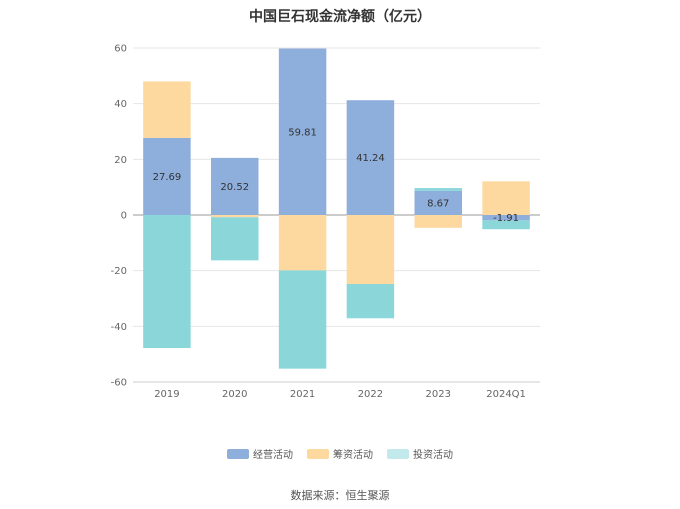 The height and width of the screenshot is (509, 680). I want to click on legend-label-investing: 投资活动, so click(433, 455).